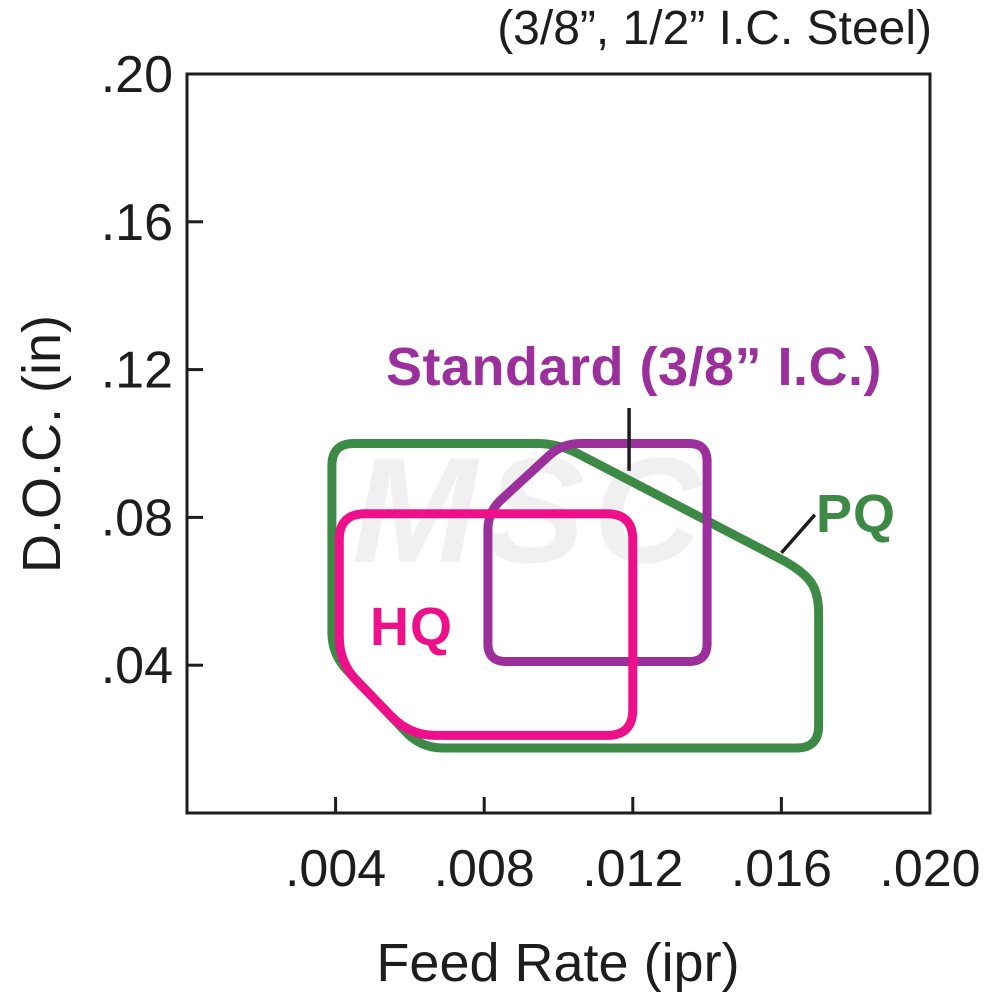  I want to click on x-tick-label-.020: .020, so click(929, 869).